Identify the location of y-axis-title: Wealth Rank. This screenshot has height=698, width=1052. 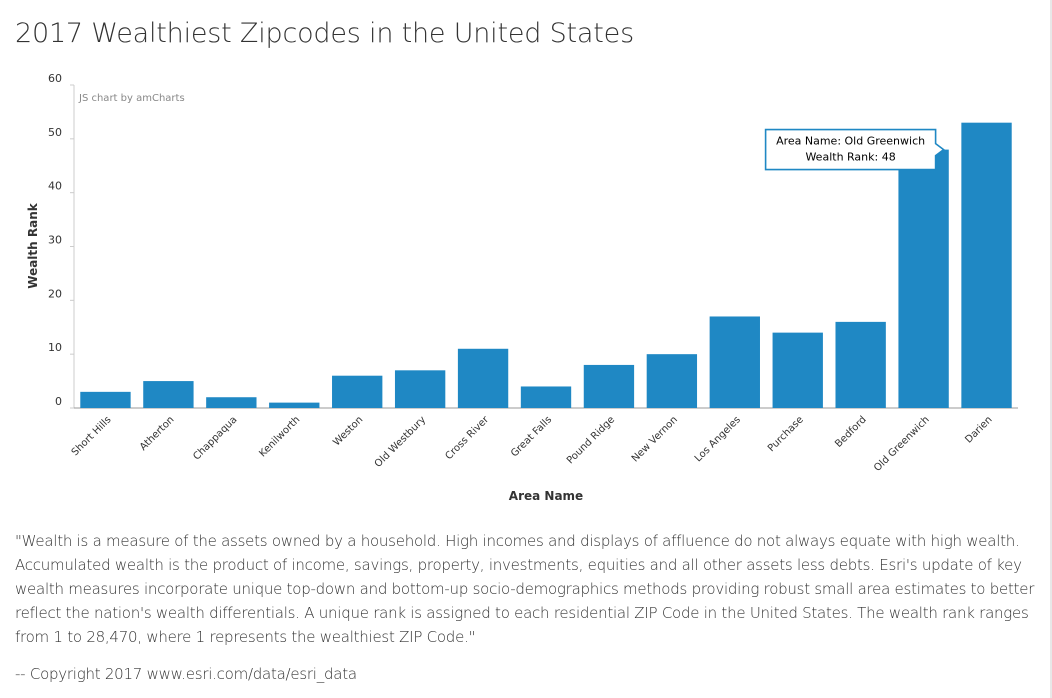
(33, 245).